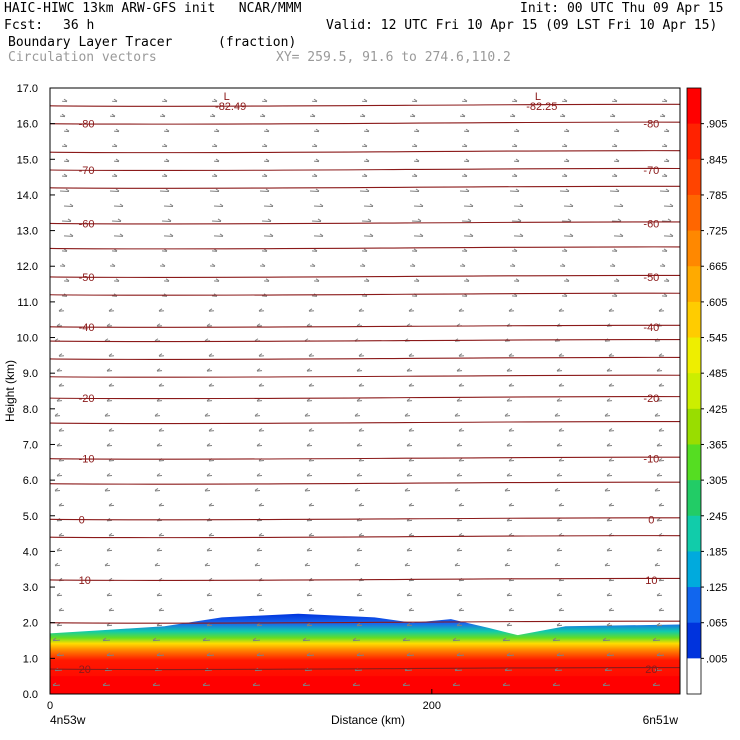  I want to click on tracer-core, so click(365, 685).